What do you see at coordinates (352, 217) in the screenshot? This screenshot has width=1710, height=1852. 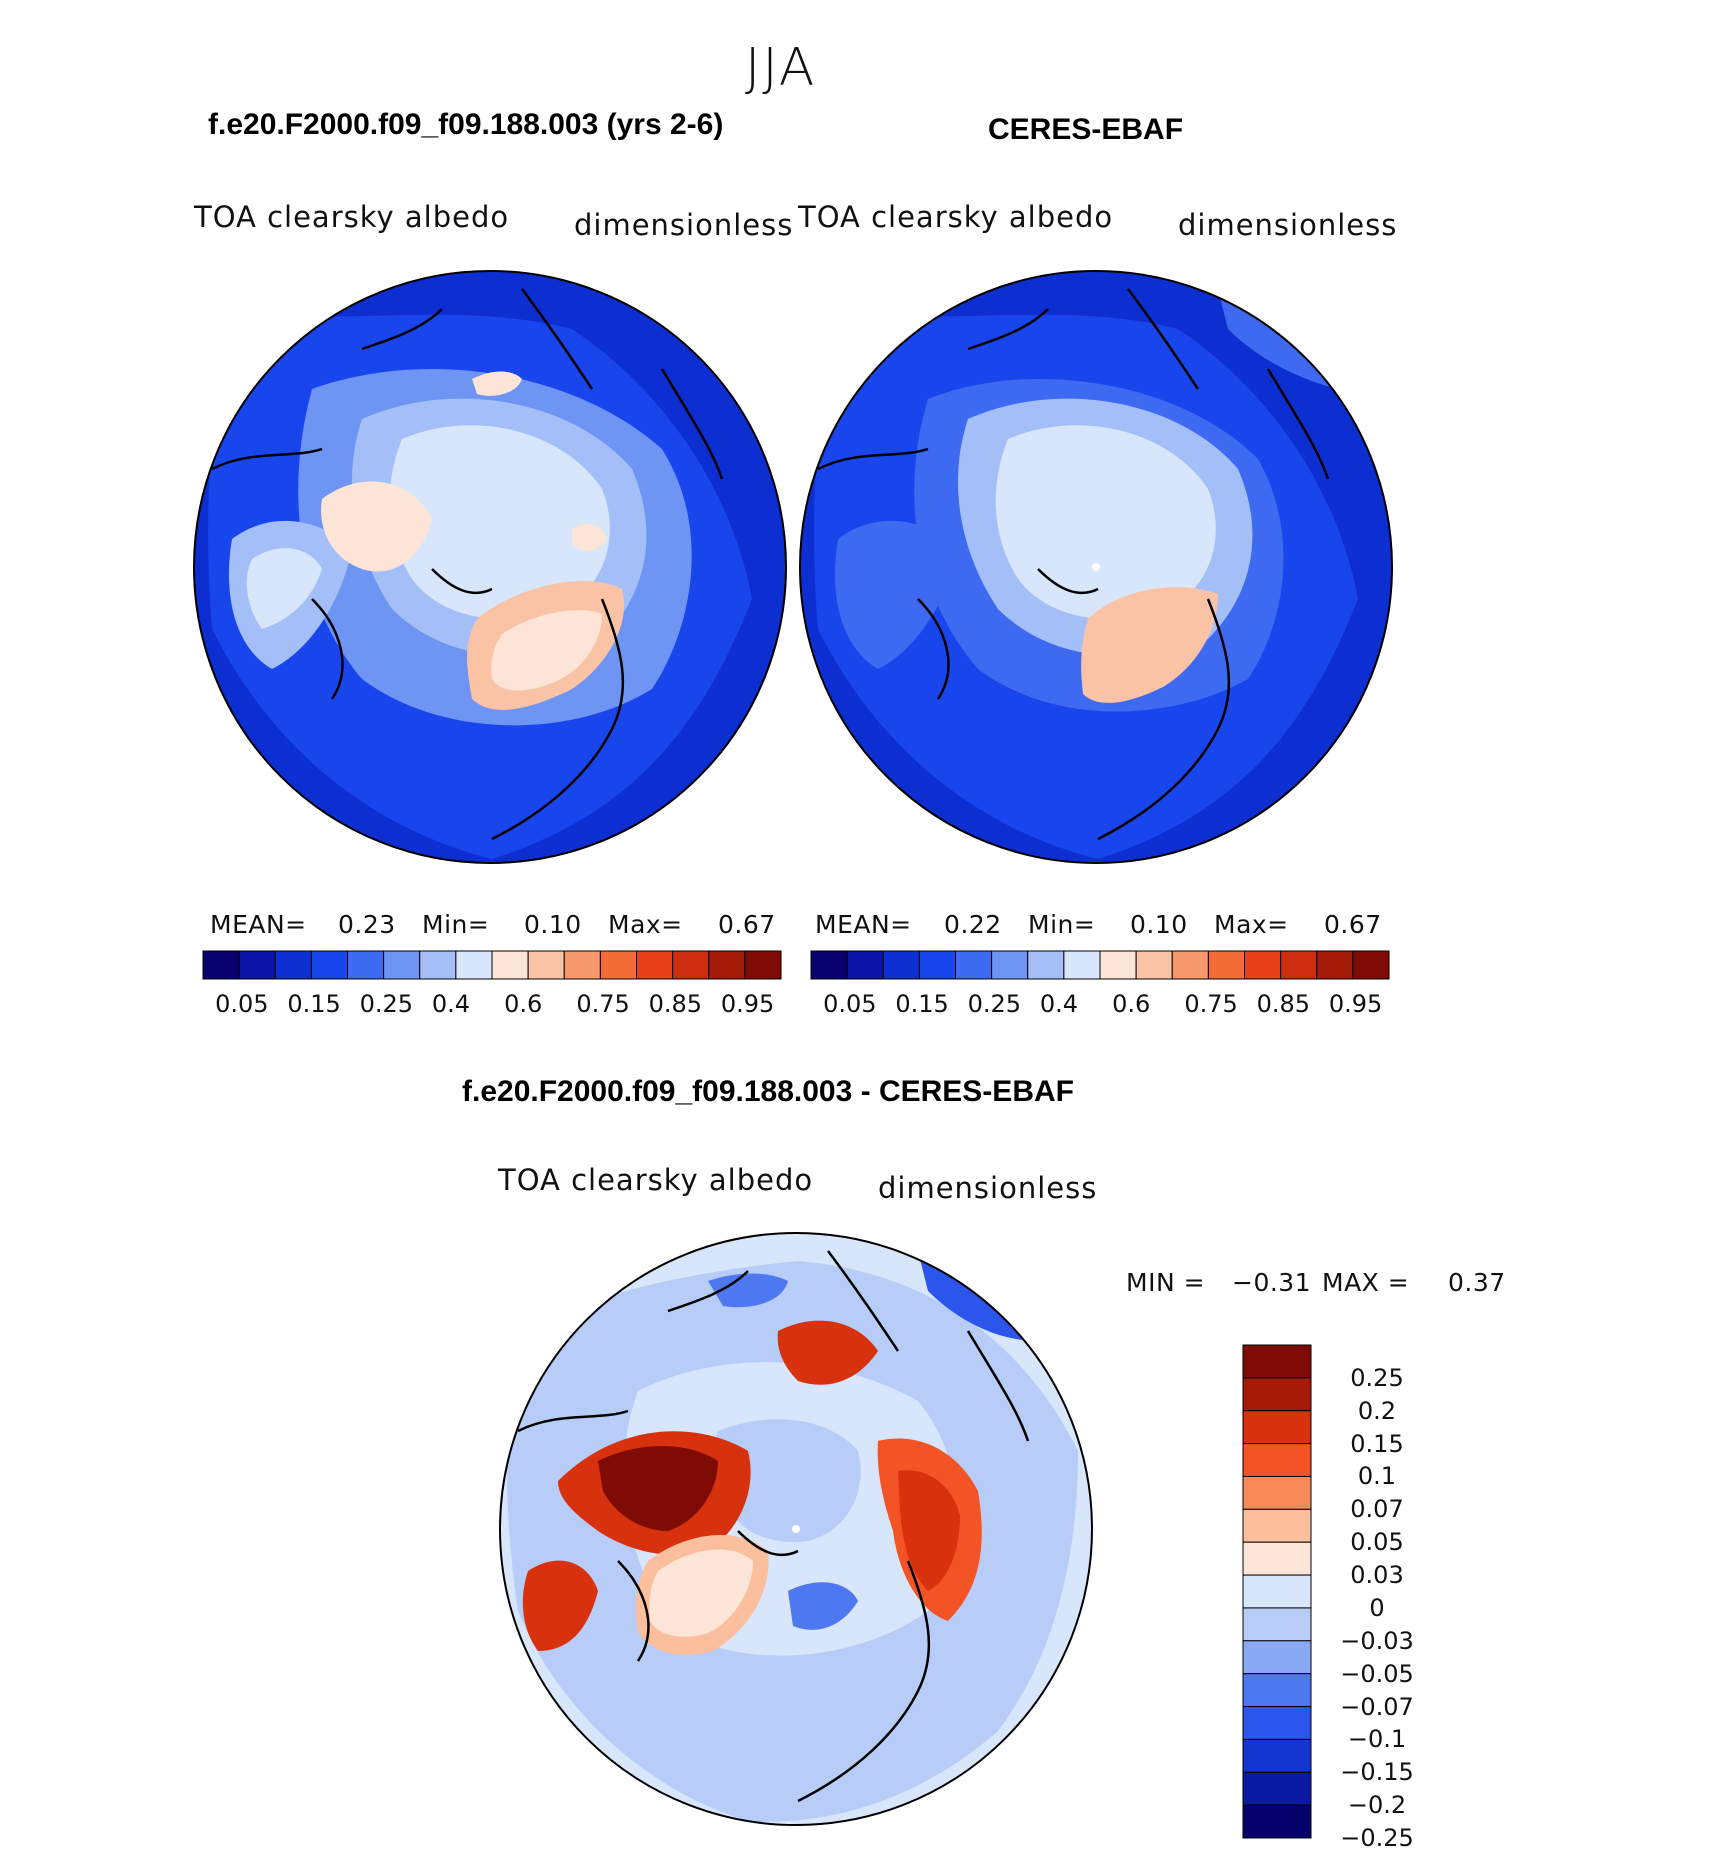 I see `panel1-variable: TOA clearsky albedo` at bounding box center [352, 217].